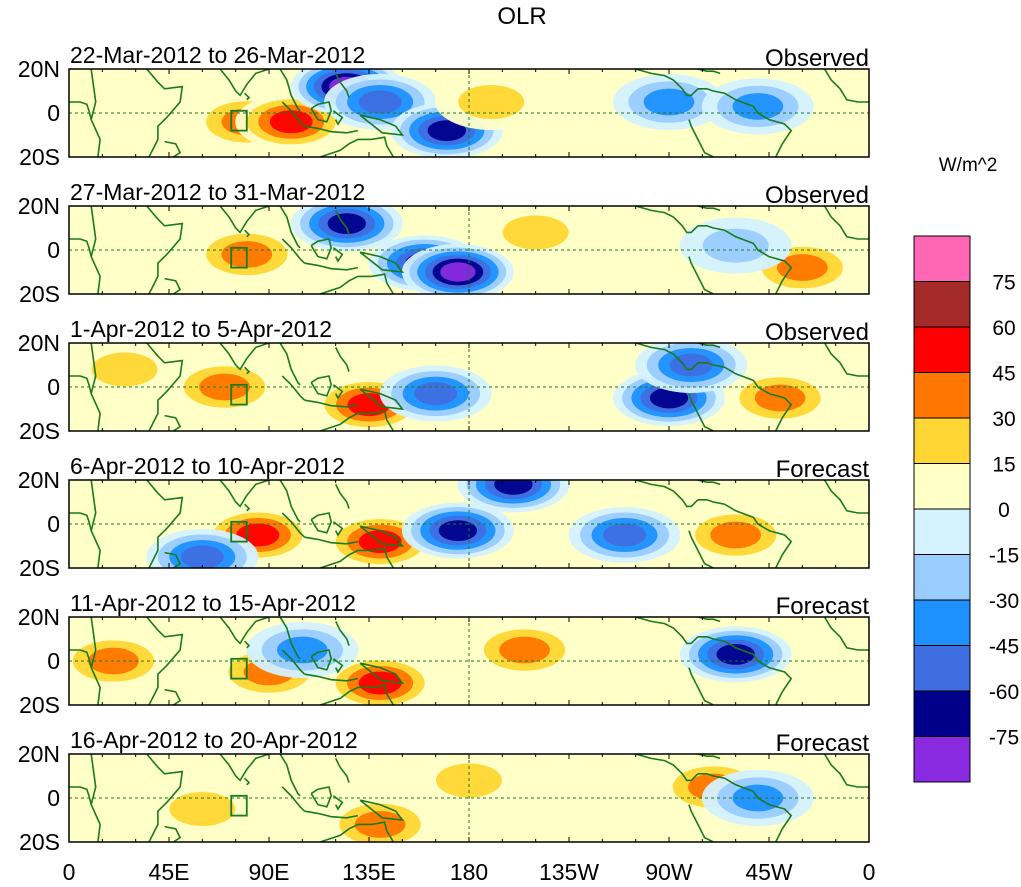 Image resolution: width=1021 pixels, height=887 pixels. I want to click on colorbar-level-label: -75, so click(1004, 738).